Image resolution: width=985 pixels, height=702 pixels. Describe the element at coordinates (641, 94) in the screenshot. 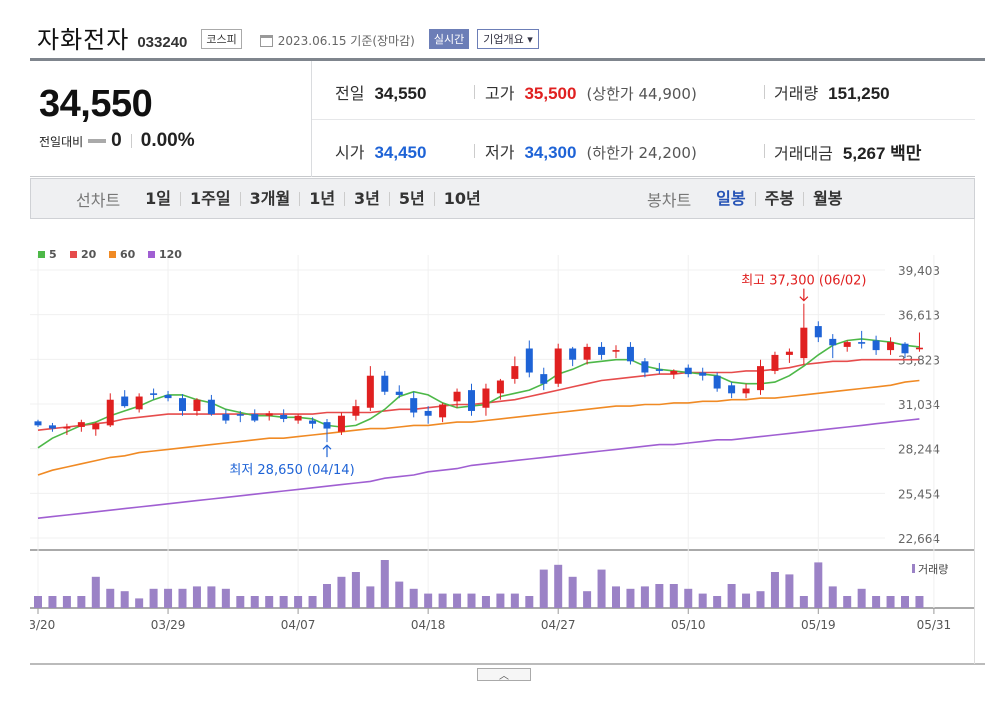

I see `upper-limit: (상한가 44,900)` at that location.